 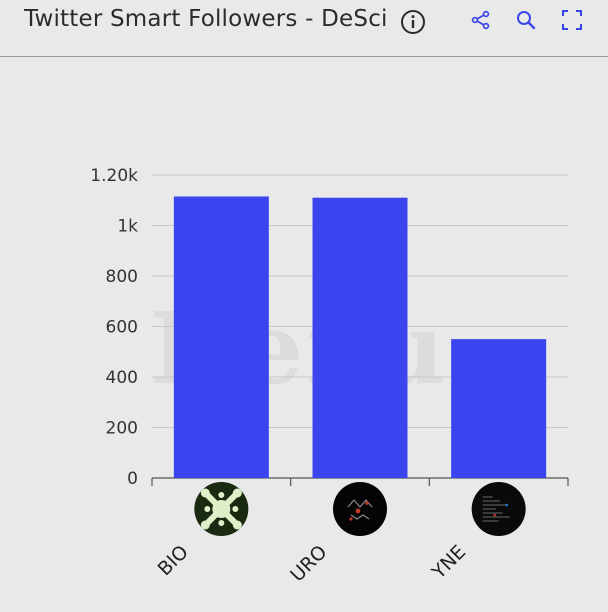 What do you see at coordinates (122, 277) in the screenshot?
I see `y-tick-label: 800` at bounding box center [122, 277].